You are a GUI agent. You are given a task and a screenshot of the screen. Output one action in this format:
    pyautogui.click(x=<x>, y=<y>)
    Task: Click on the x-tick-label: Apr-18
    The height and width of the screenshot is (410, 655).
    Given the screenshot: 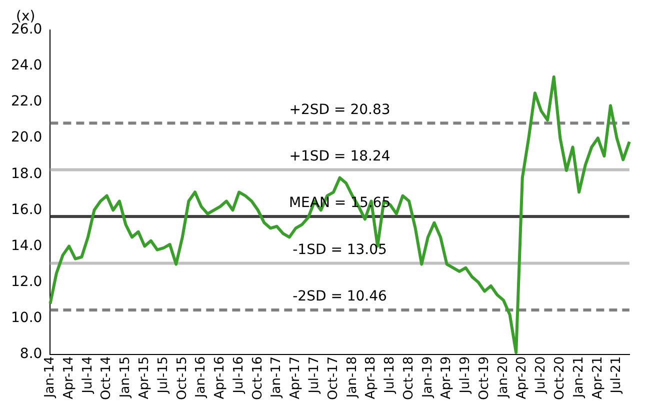 What is the action you would take?
    pyautogui.click(x=371, y=378)
    